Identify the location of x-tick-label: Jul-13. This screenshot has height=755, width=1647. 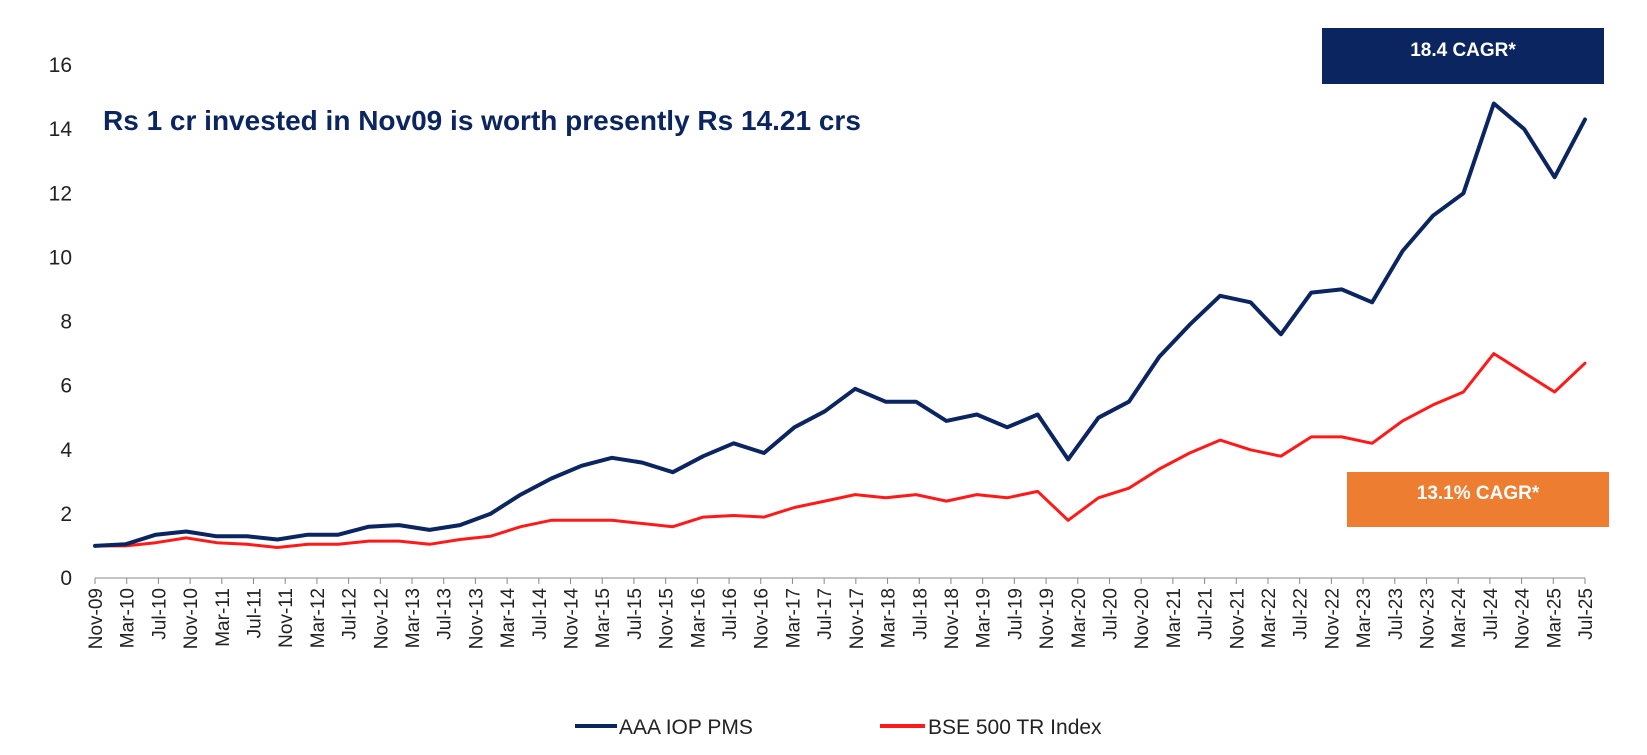
(445, 614).